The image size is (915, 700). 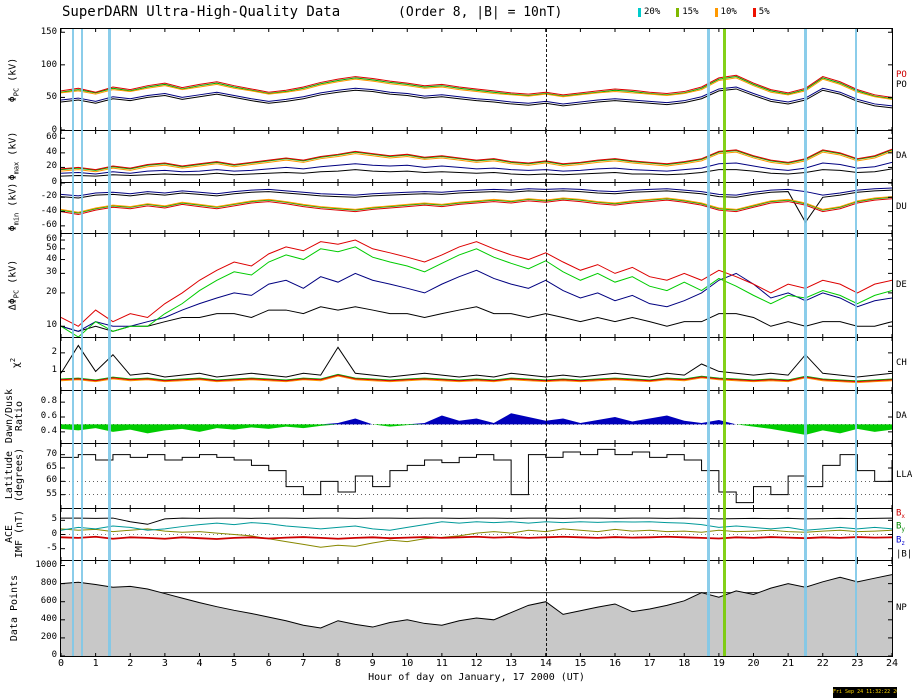 I want to click on panel-plot-chi-squared, so click(x=476, y=364).